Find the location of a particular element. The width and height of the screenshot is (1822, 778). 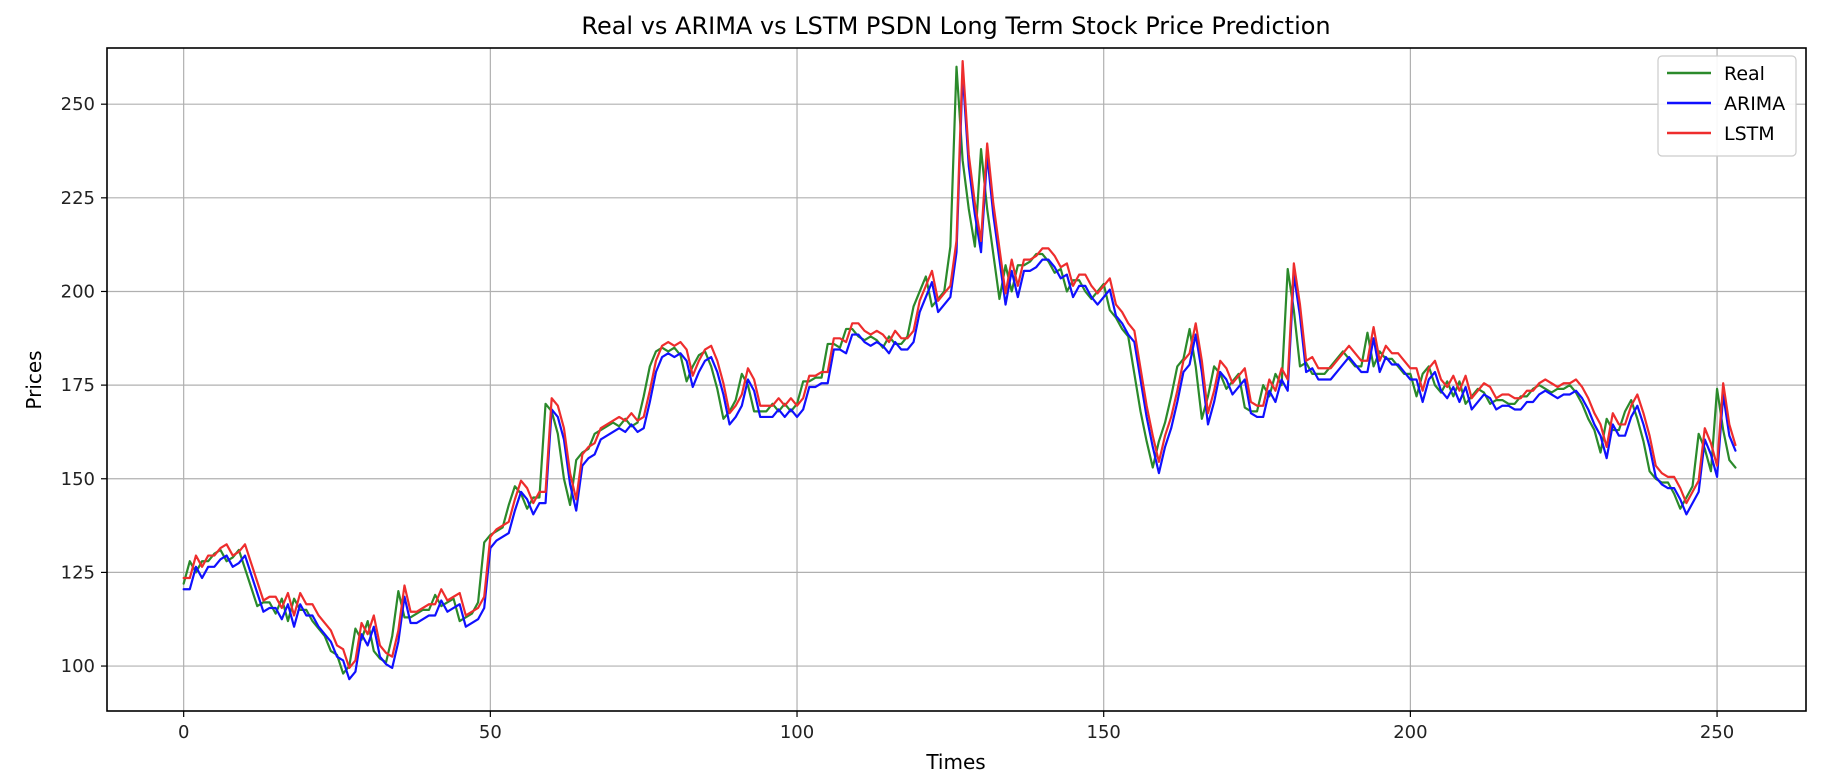

legend: Real ARIMA LSTM is located at coordinates (1727, 106).